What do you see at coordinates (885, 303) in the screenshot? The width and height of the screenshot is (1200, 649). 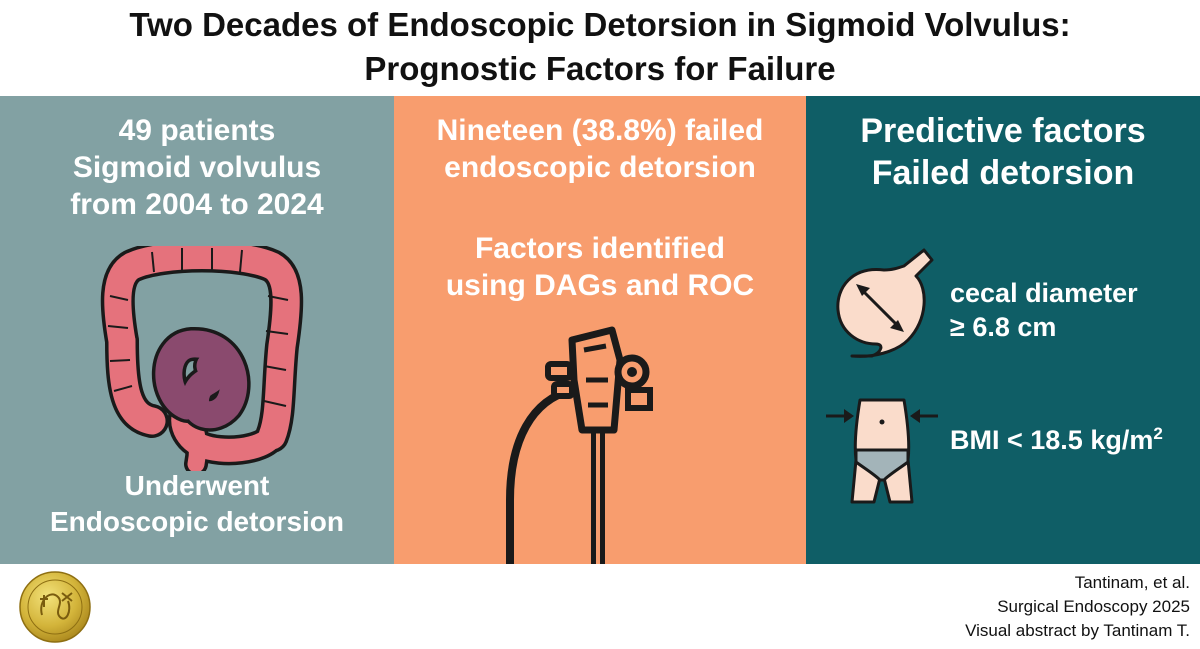 I see `cecum-diameter-icon` at bounding box center [885, 303].